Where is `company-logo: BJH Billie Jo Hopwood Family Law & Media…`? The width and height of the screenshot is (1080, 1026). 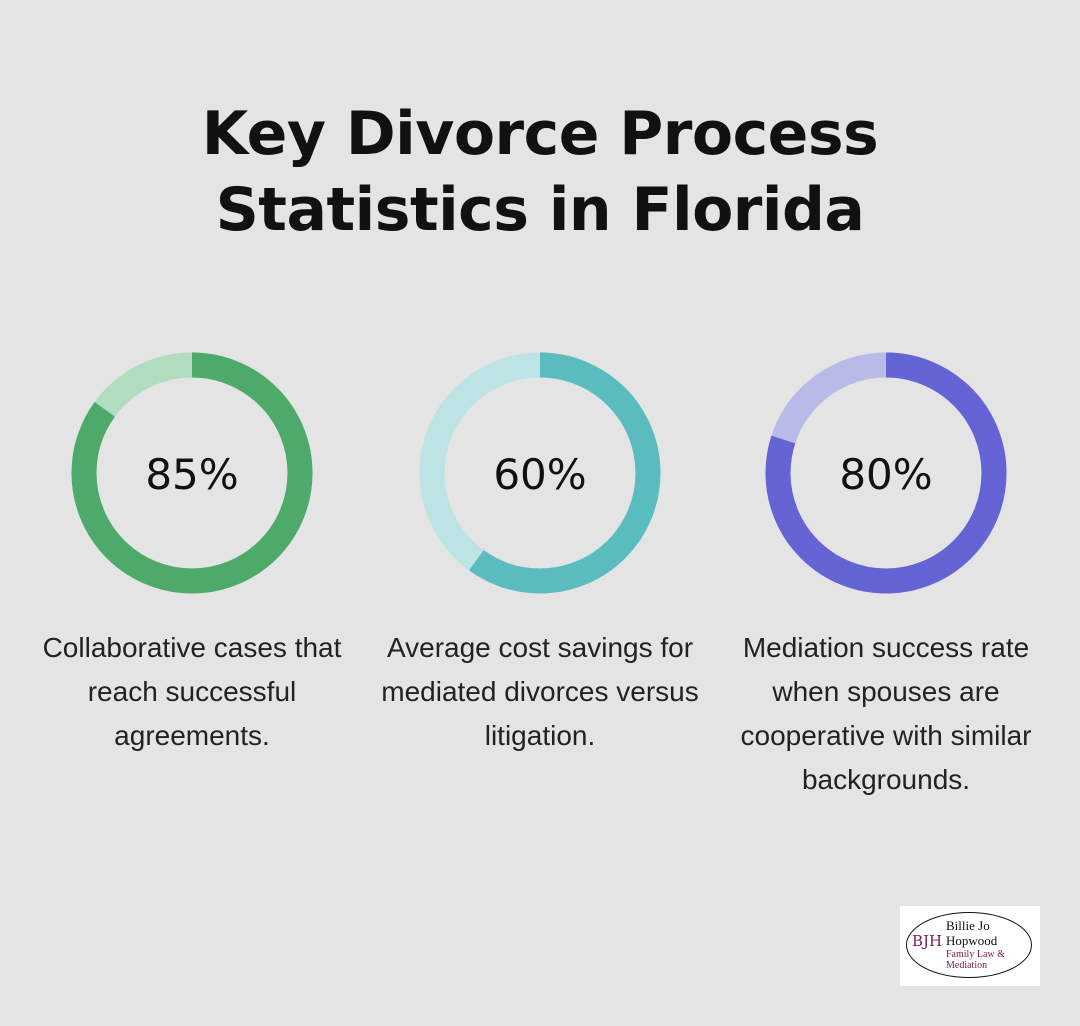
company-logo: BJH Billie Jo Hopwood Family Law & Media… is located at coordinates (970, 946).